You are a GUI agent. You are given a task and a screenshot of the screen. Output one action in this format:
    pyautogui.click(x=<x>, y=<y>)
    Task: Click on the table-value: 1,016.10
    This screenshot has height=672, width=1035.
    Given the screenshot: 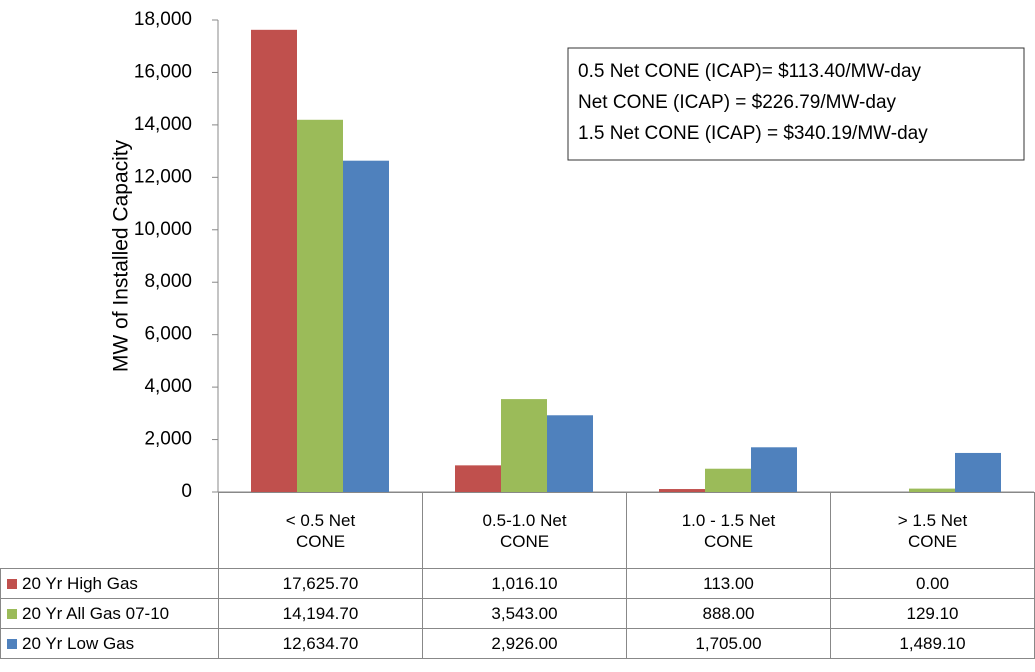 What is the action you would take?
    pyautogui.click(x=524, y=583)
    